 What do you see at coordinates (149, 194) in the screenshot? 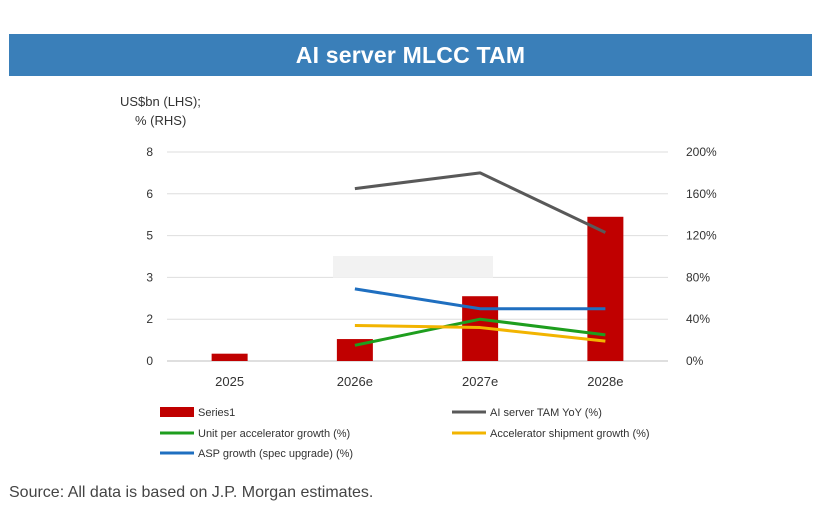
I see `y-left-tick-label: 6` at bounding box center [149, 194].